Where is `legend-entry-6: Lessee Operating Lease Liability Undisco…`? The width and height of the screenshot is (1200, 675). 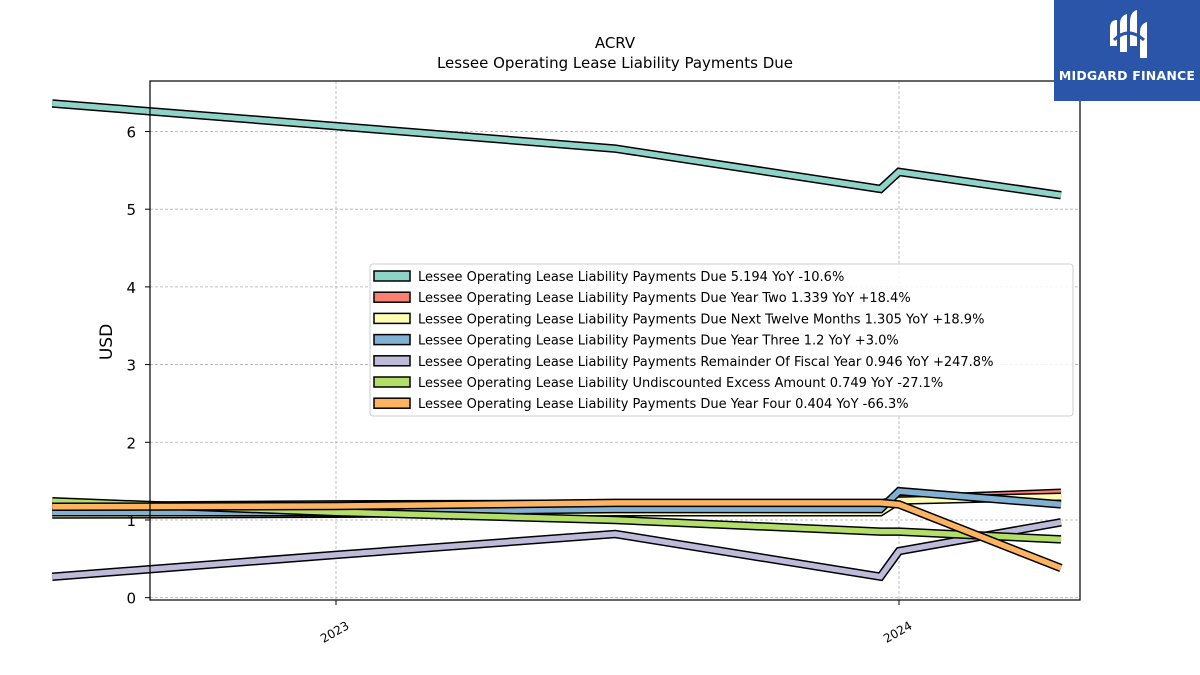 legend-entry-6: Lessee Operating Lease Liability Undisco… is located at coordinates (680, 383).